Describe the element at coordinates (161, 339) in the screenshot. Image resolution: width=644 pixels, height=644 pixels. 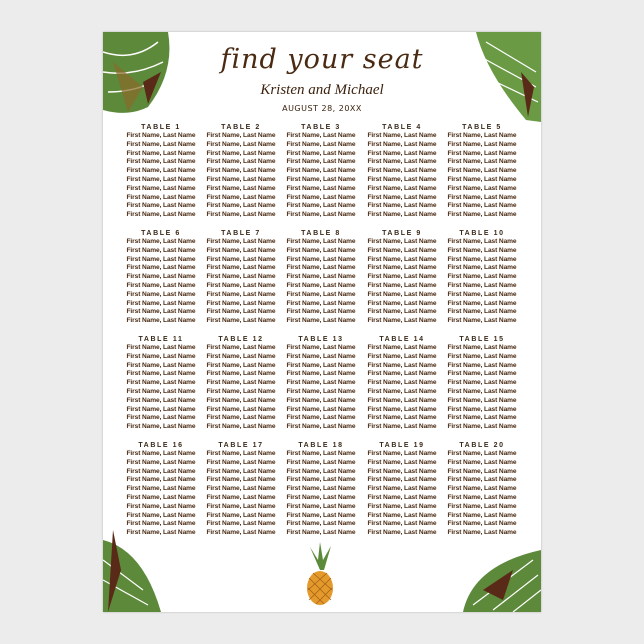
I see `table-label: TABLE 11` at that location.